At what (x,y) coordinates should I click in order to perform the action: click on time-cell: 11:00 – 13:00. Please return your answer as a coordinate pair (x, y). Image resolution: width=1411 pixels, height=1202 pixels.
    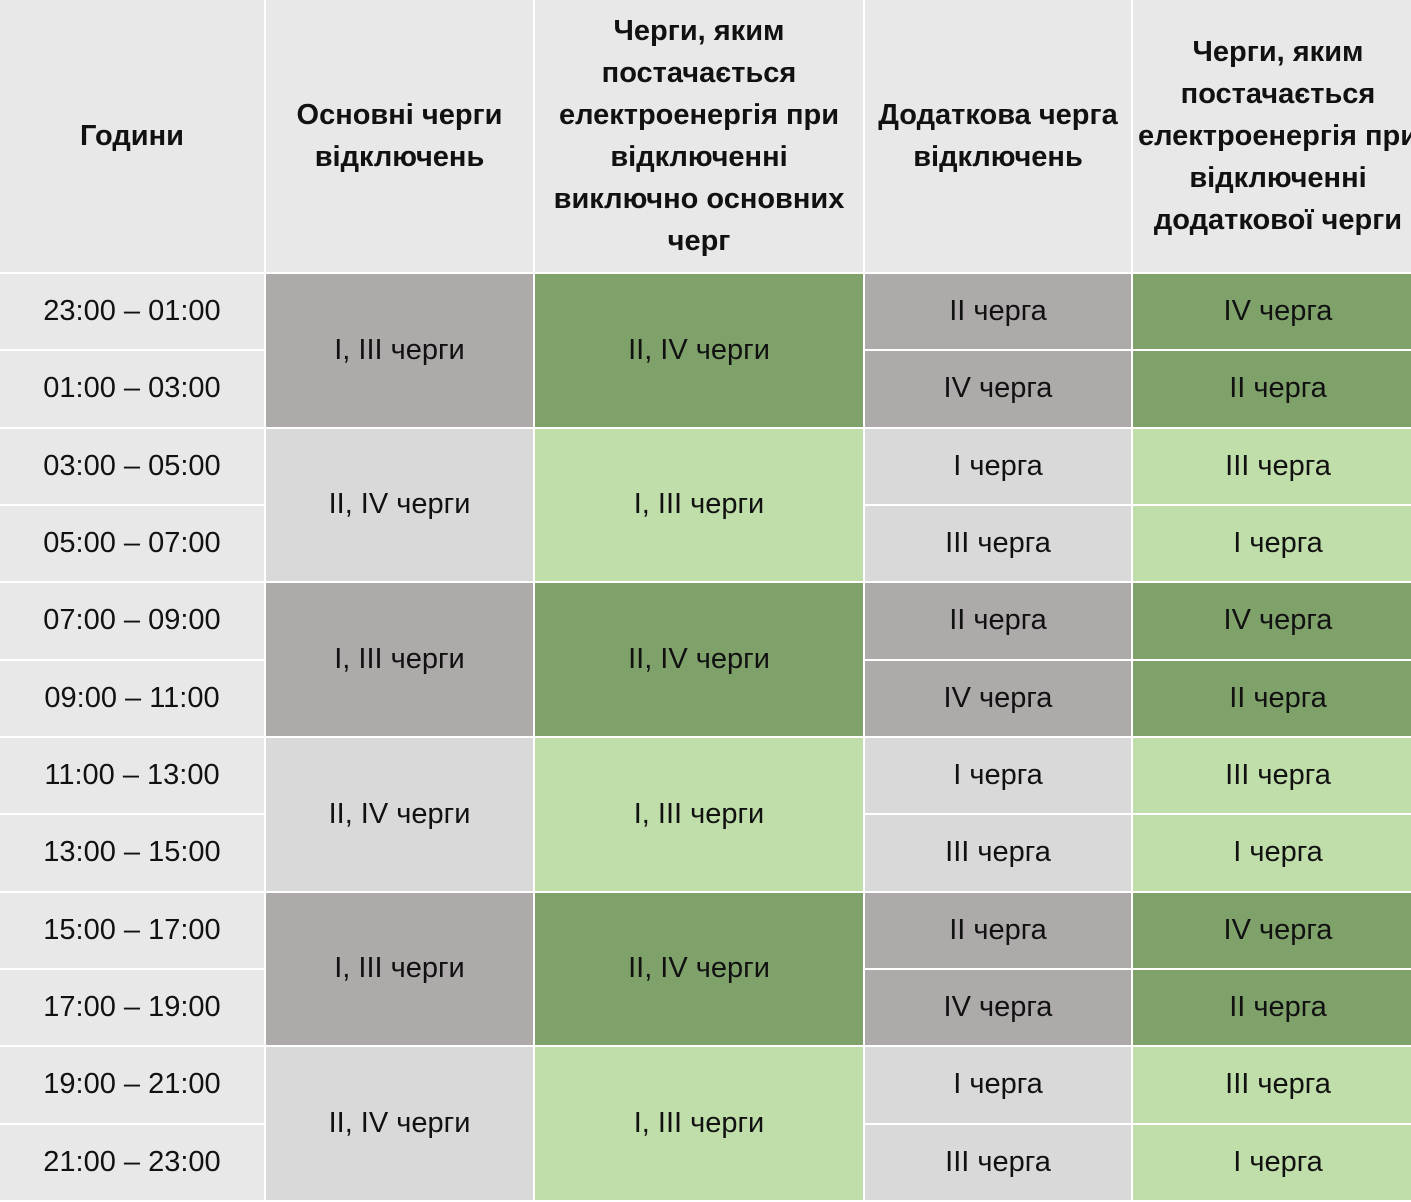
    Looking at the image, I should click on (132, 775).